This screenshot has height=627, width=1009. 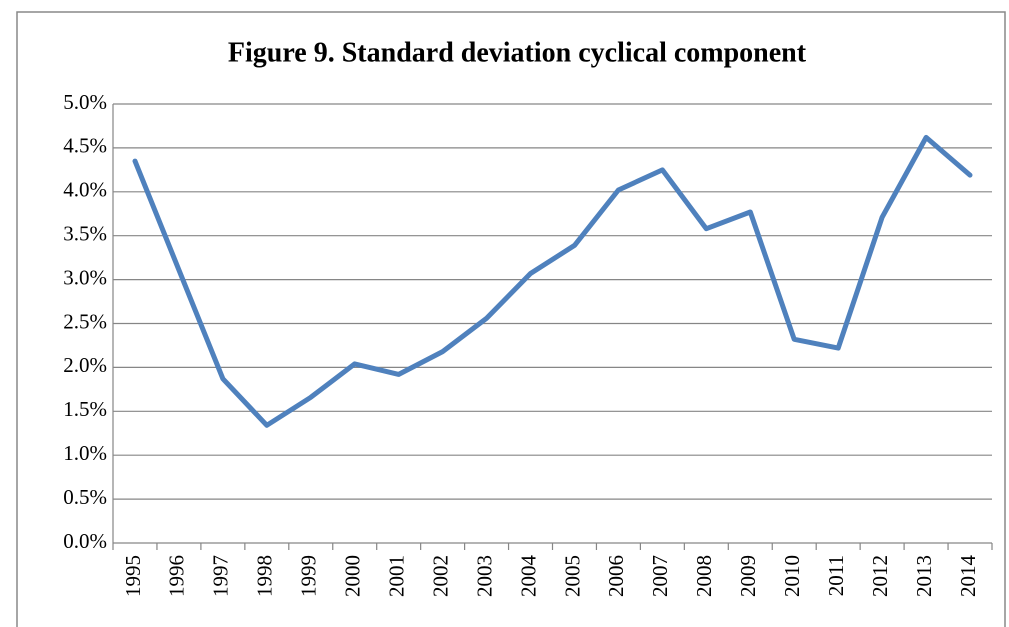 I want to click on x-tick-label: 2003, so click(x=484, y=576).